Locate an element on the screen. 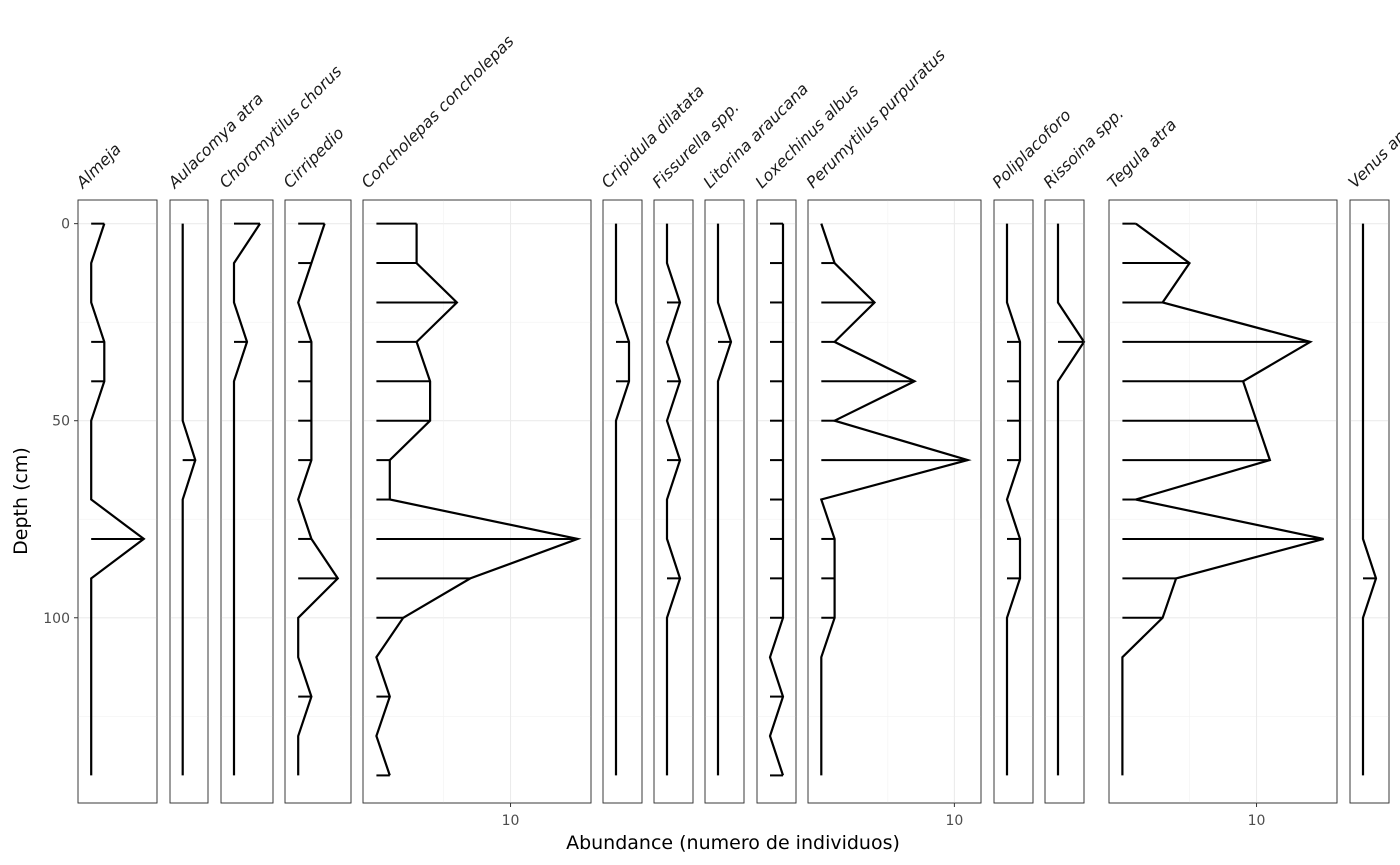 This screenshot has width=1400, height=865. taxon-label: Concholepas concholepas is located at coordinates (437, 112).